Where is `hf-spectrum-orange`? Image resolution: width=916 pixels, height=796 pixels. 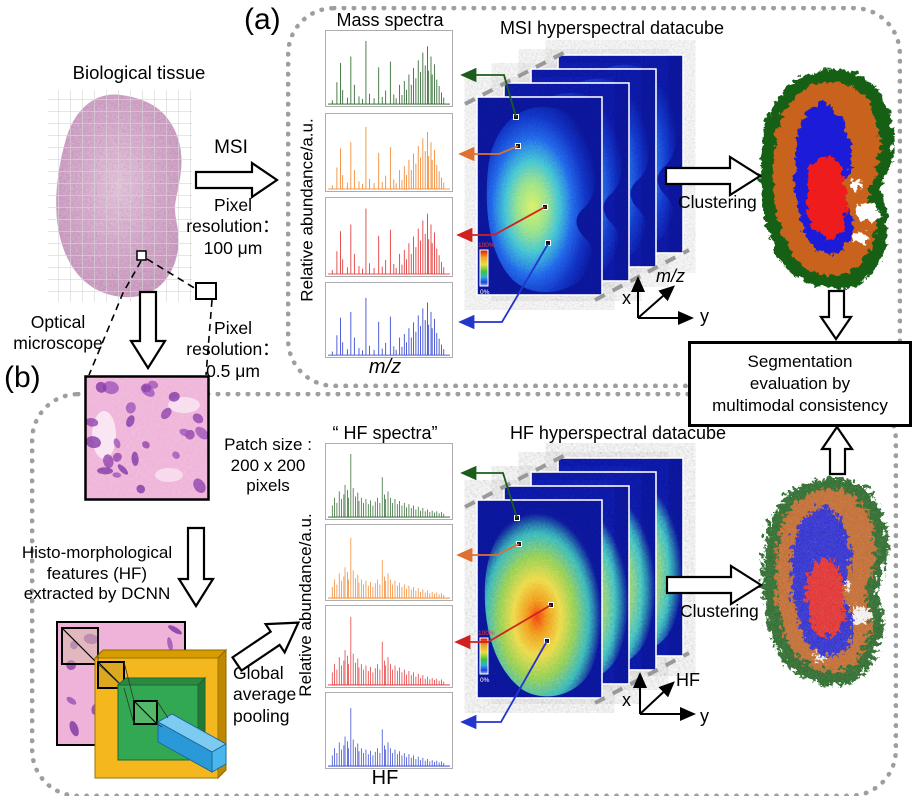
hf-spectrum-orange is located at coordinates (389, 562).